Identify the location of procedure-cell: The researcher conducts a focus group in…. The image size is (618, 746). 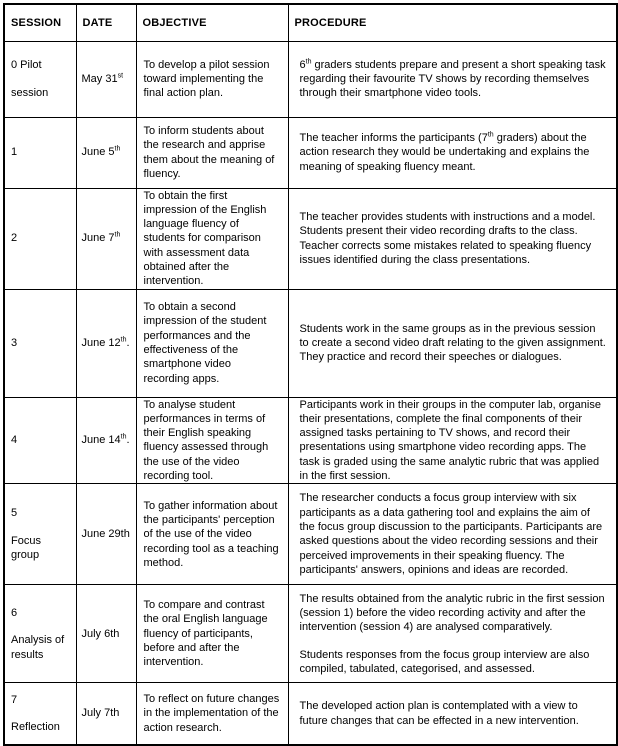
(452, 534).